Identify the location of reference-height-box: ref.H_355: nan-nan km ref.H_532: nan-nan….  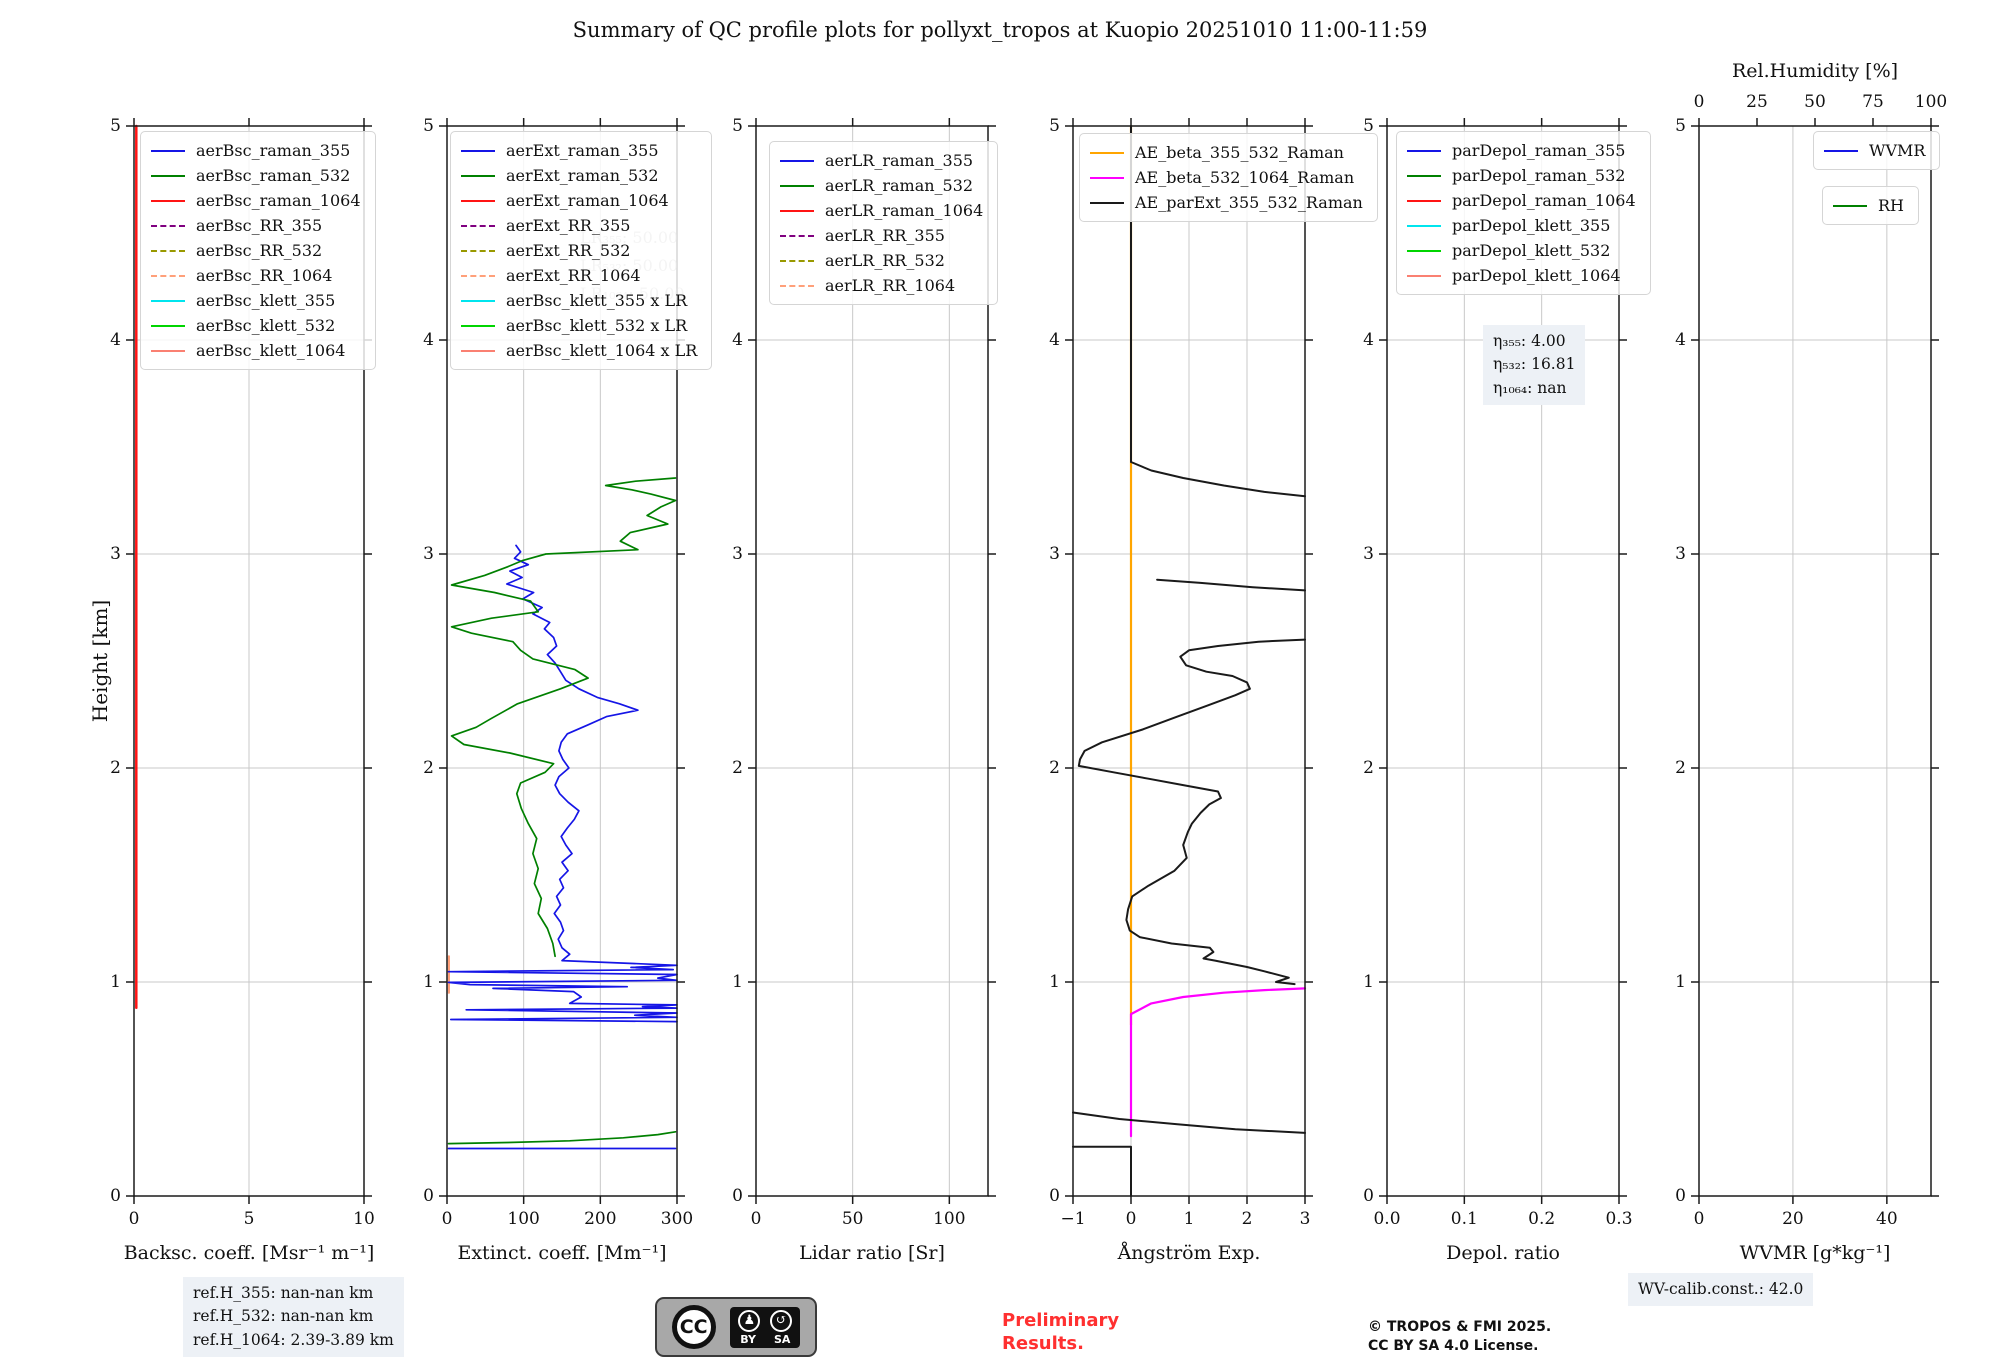
(293, 1317).